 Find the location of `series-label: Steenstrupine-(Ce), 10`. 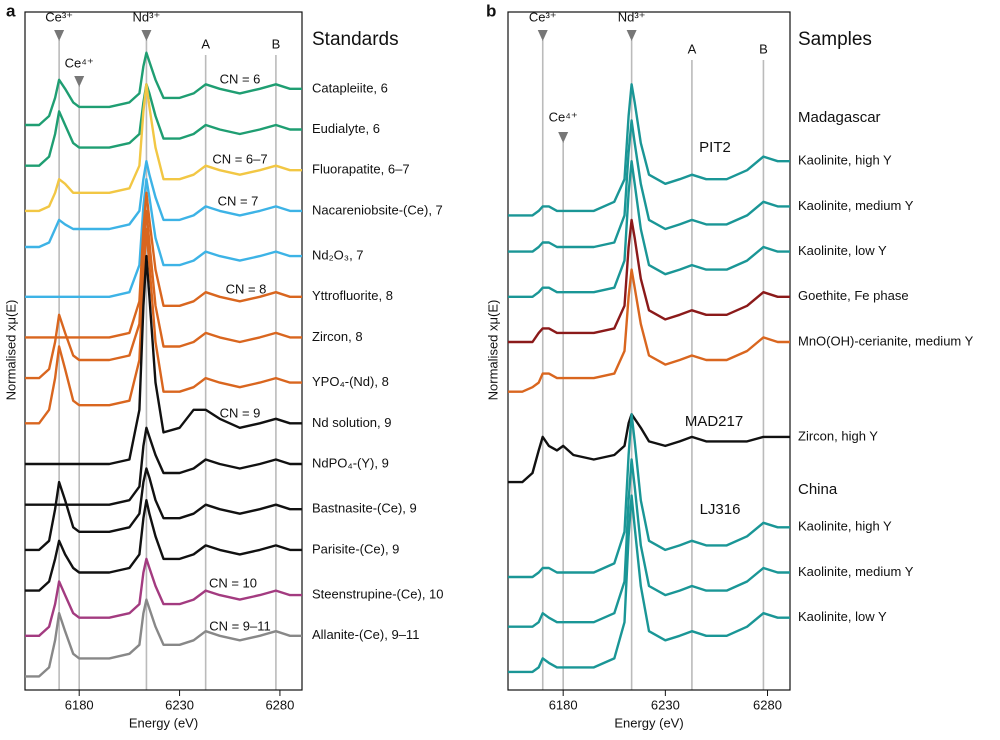

series-label: Steenstrupine-(Ce), 10 is located at coordinates (378, 594).